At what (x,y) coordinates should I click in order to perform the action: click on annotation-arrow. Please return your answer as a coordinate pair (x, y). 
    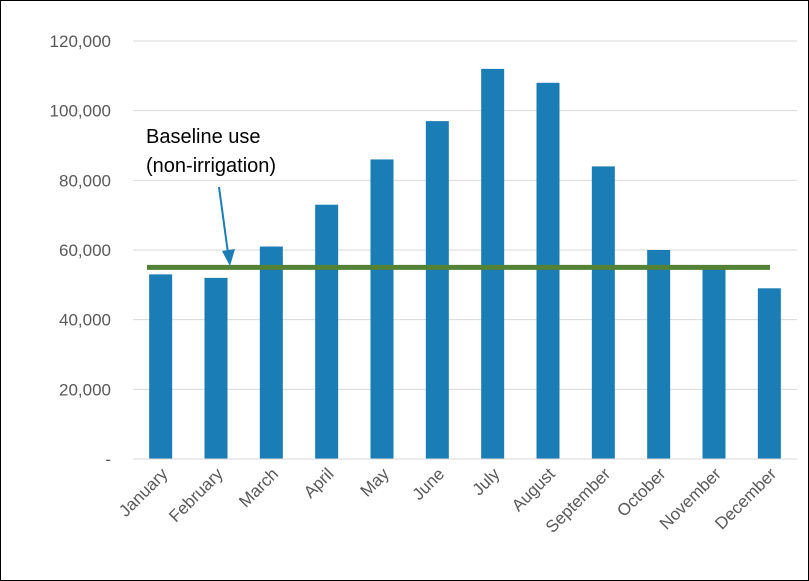
    Looking at the image, I should click on (223, 220).